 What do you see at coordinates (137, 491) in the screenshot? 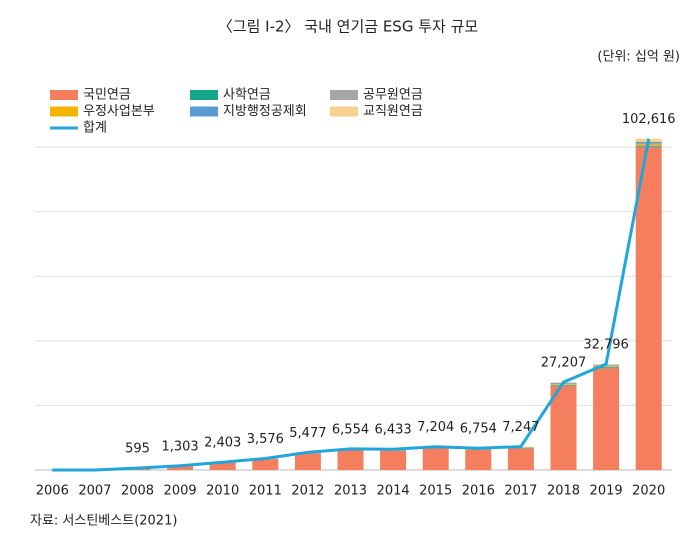
I see `x-tick-label: 2008` at bounding box center [137, 491].